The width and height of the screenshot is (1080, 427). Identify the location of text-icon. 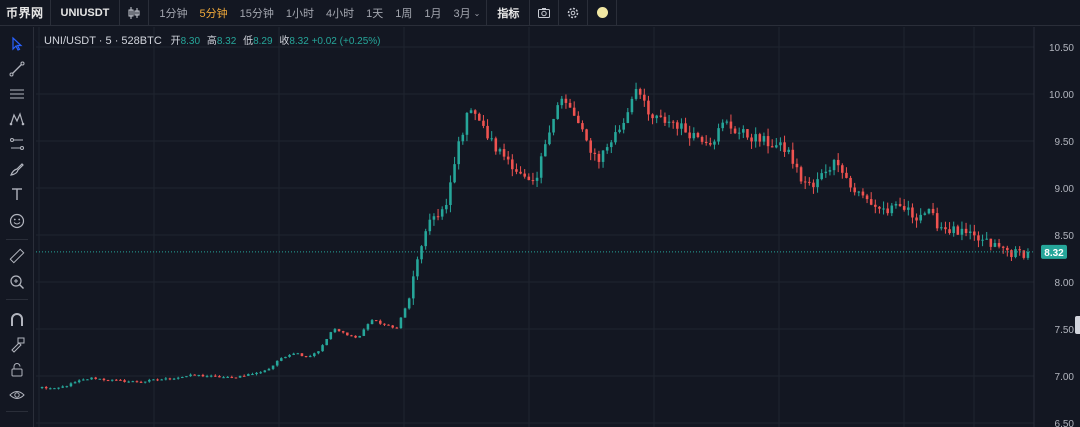
(17, 194).